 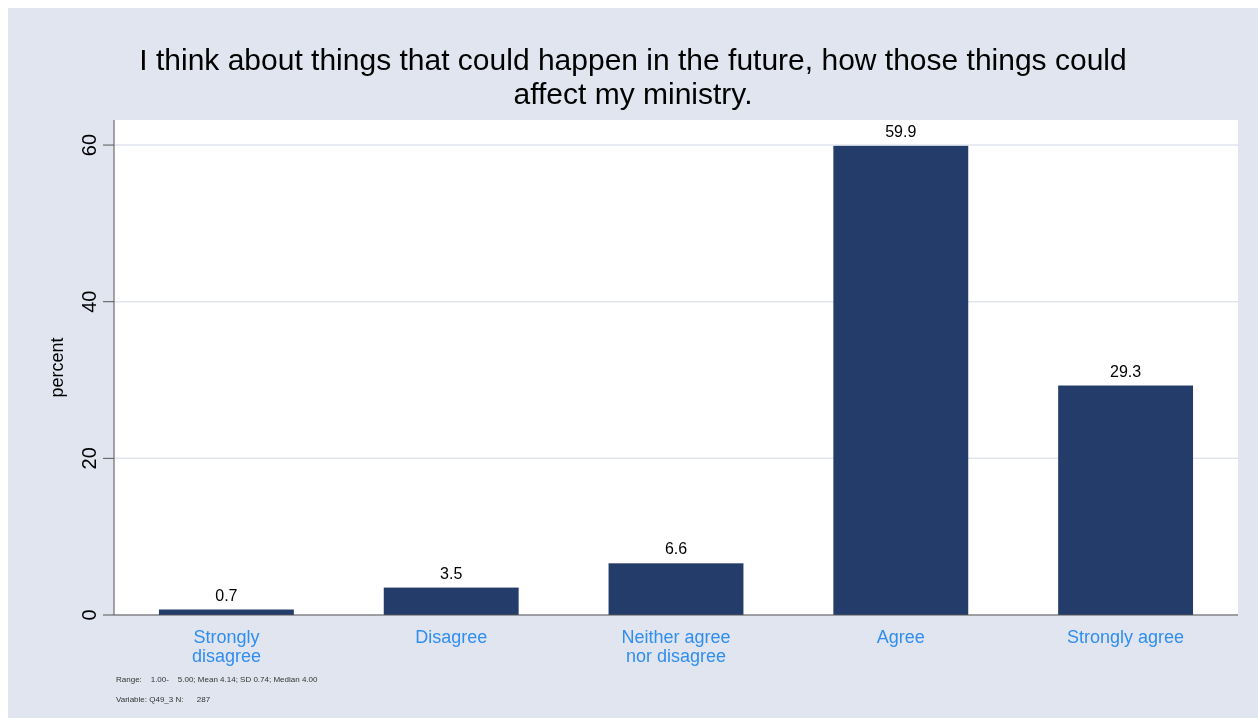 What do you see at coordinates (633, 76) in the screenshot?
I see `chart-title: I think about things that could happen in the future, how those things could affect my ministry.` at bounding box center [633, 76].